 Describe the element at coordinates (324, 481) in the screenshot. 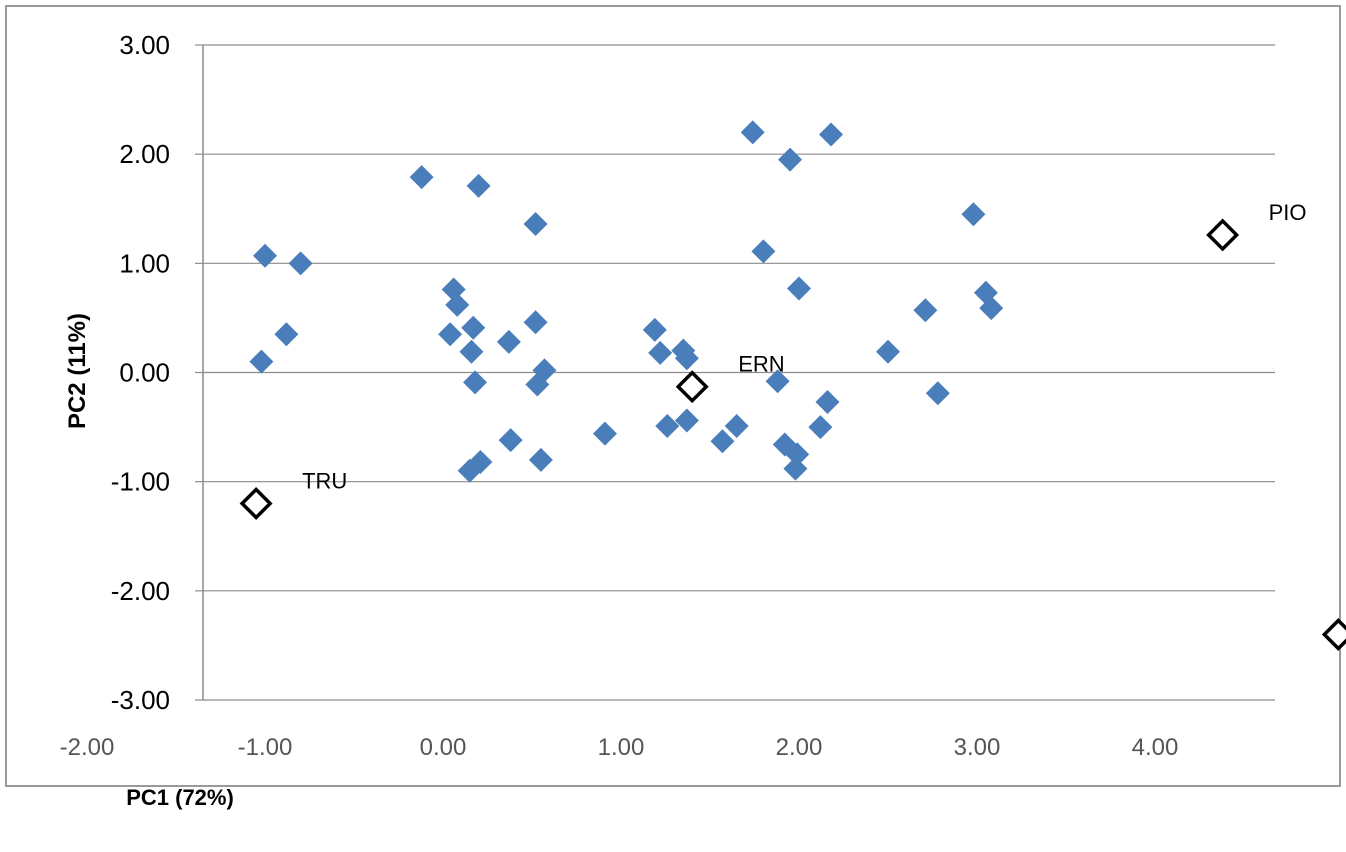

I see `point-label: TRU` at that location.